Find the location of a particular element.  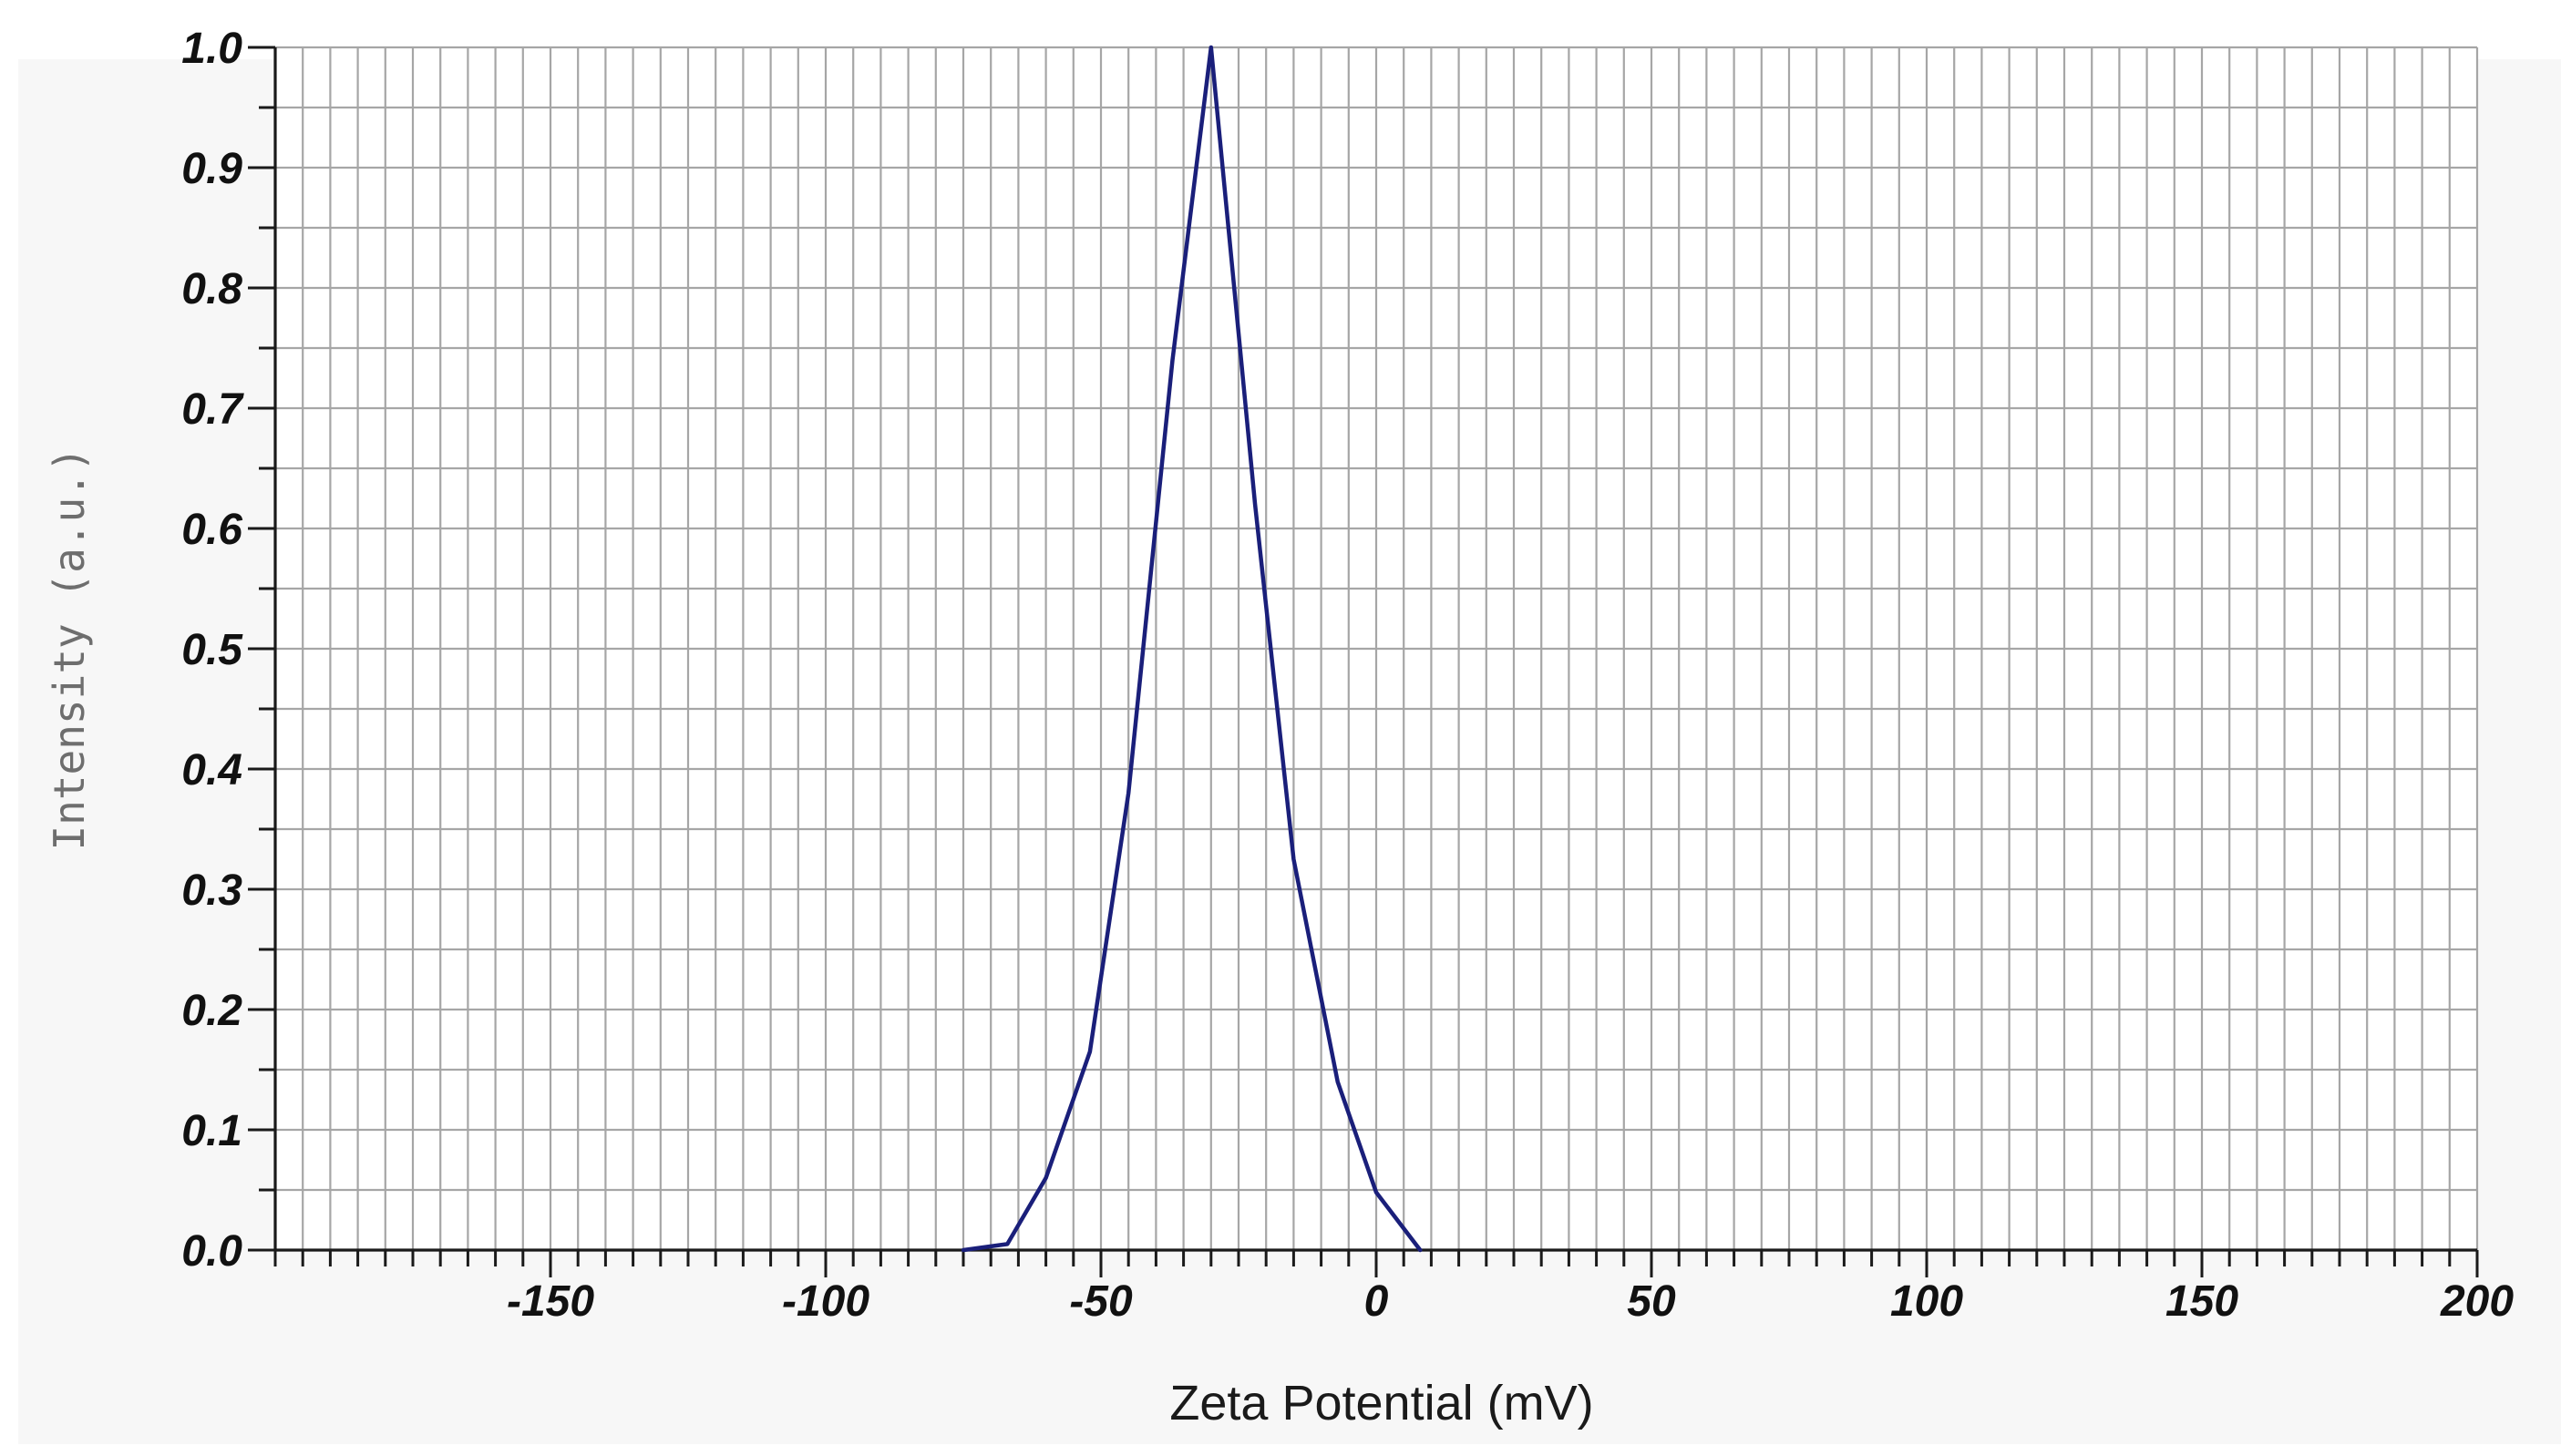

y-tick-label: 0.2 is located at coordinates (211, 1011).